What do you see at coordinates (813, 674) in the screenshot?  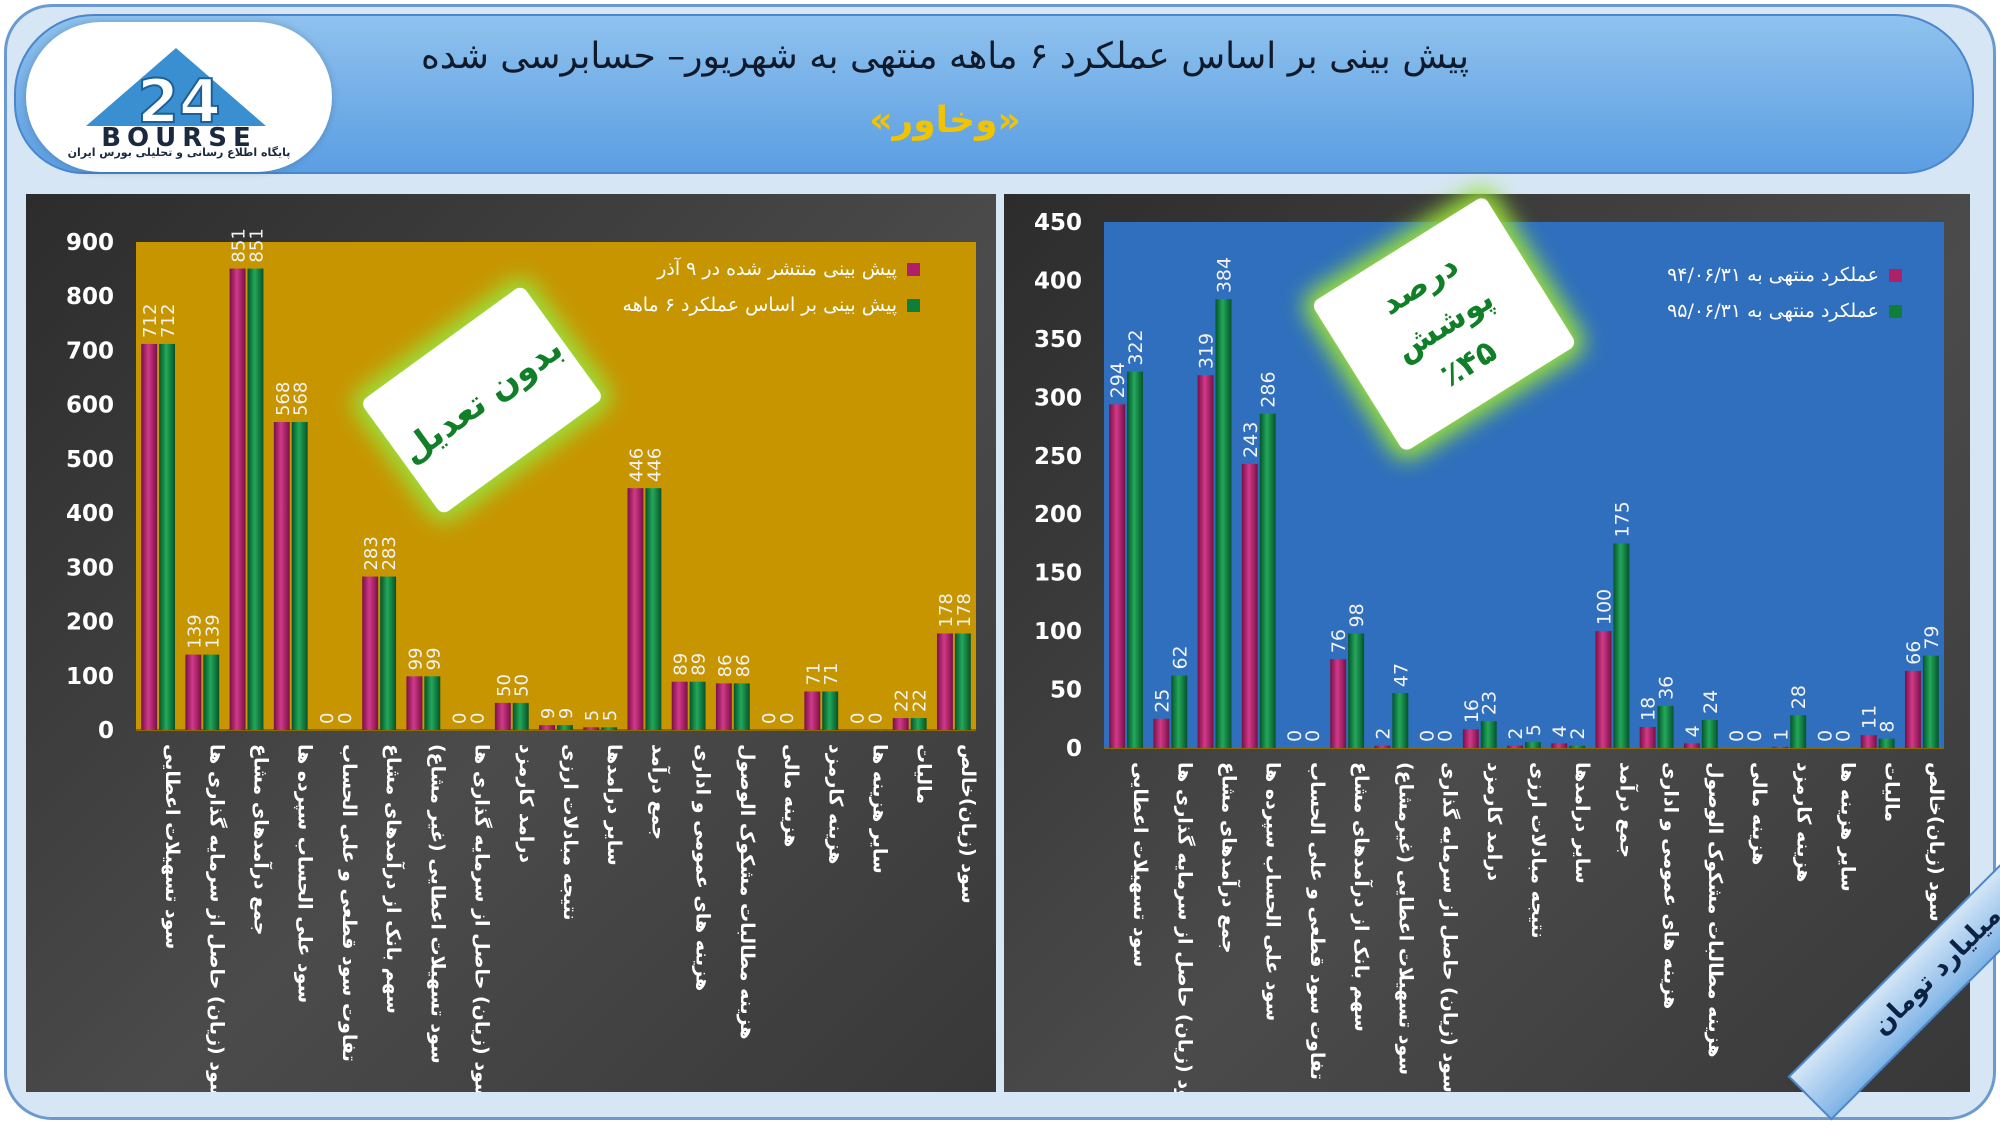 I see `data-label: 71` at bounding box center [813, 674].